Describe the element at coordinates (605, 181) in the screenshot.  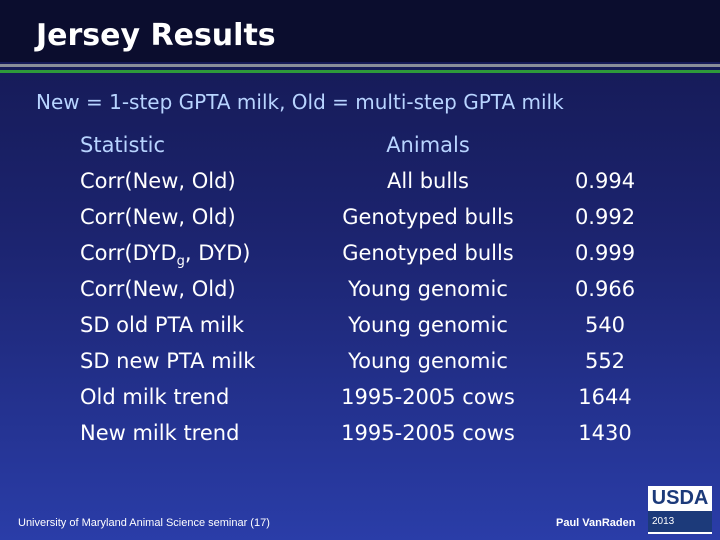
I see `value: 0.994` at that location.